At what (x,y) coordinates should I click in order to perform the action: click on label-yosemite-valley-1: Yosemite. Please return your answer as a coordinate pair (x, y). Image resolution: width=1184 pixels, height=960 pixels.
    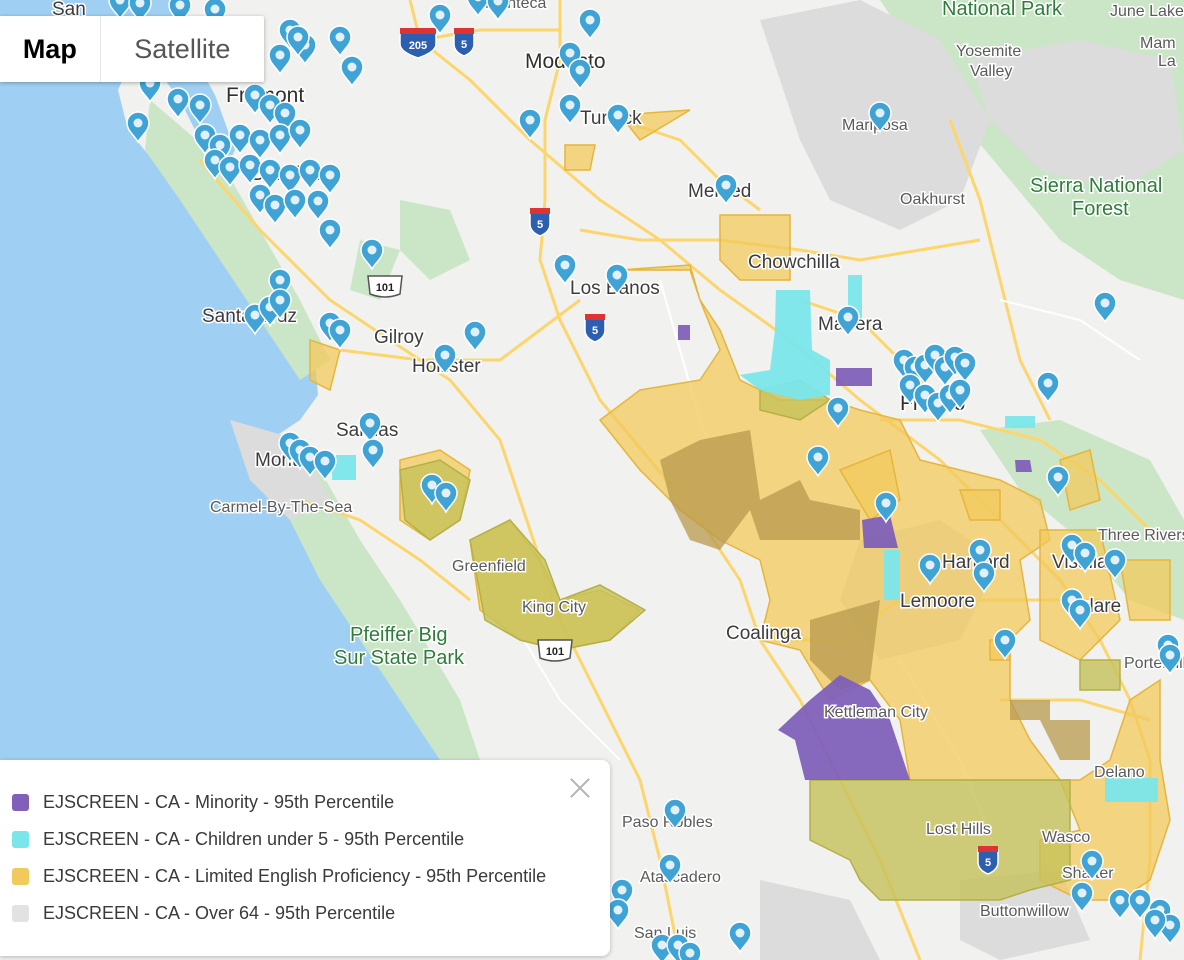
    Looking at the image, I should click on (988, 51).